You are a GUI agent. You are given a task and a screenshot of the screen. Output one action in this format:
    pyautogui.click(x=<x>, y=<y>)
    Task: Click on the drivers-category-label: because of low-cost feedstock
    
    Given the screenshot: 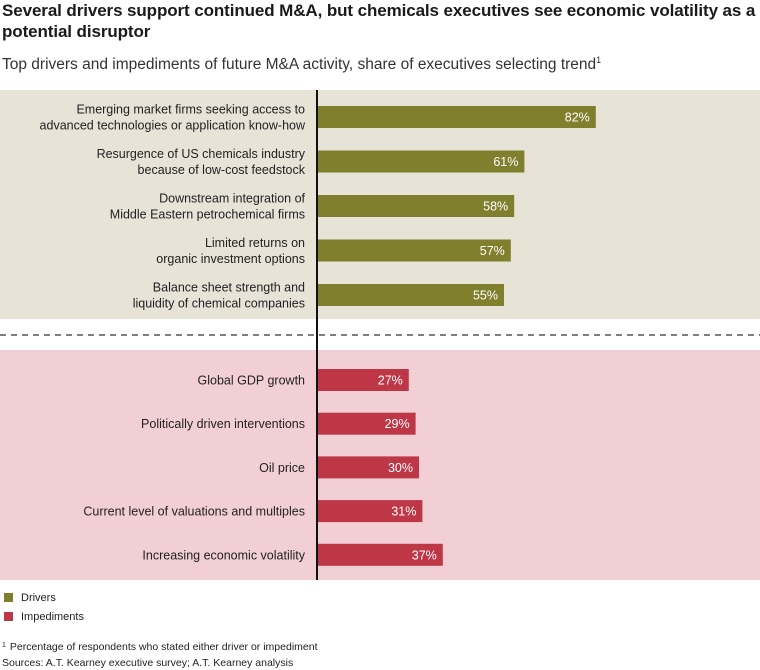 What is the action you would take?
    pyautogui.click(x=222, y=170)
    